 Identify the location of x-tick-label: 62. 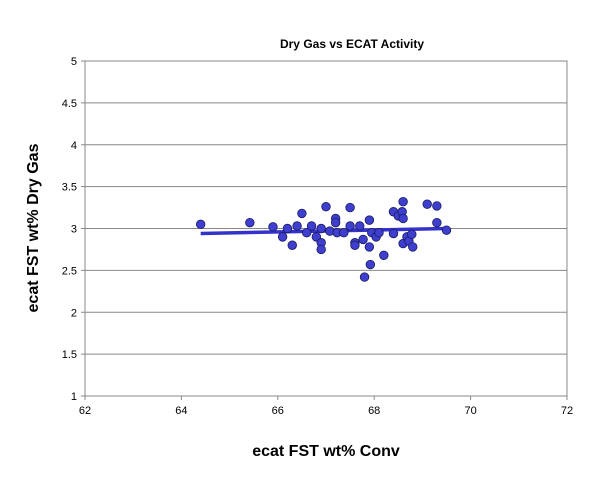
(85, 411).